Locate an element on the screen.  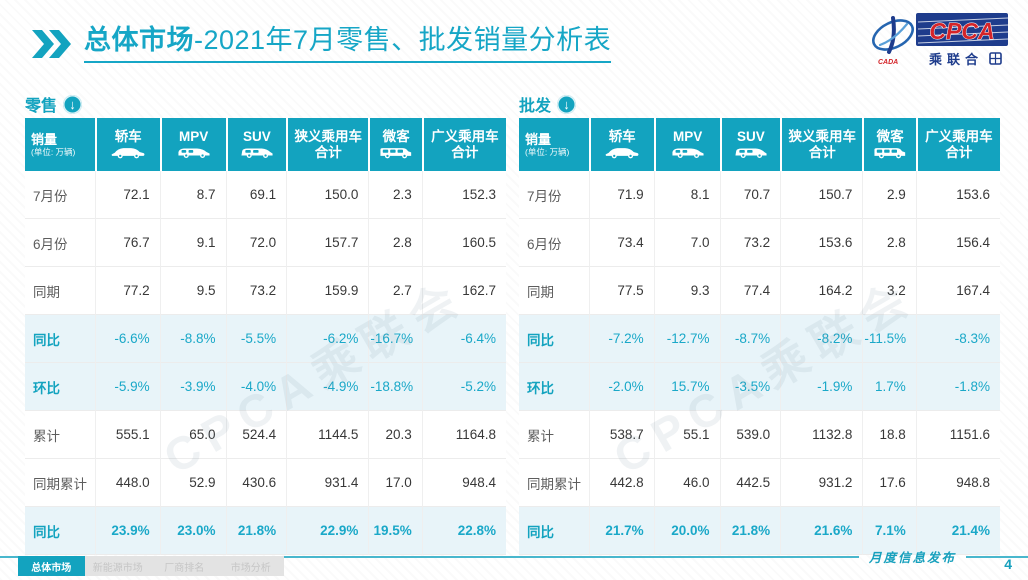
row-label: 同期 is located at coordinates (554, 291).